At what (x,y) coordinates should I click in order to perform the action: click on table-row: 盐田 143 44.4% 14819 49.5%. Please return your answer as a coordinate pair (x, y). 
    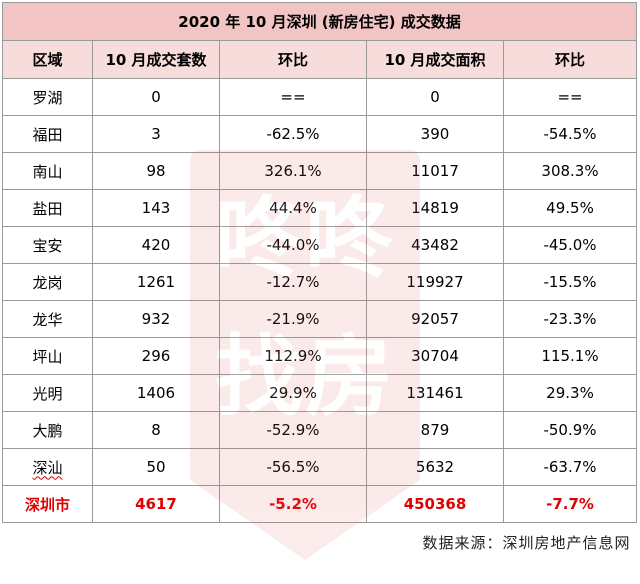
    Looking at the image, I should click on (320, 208).